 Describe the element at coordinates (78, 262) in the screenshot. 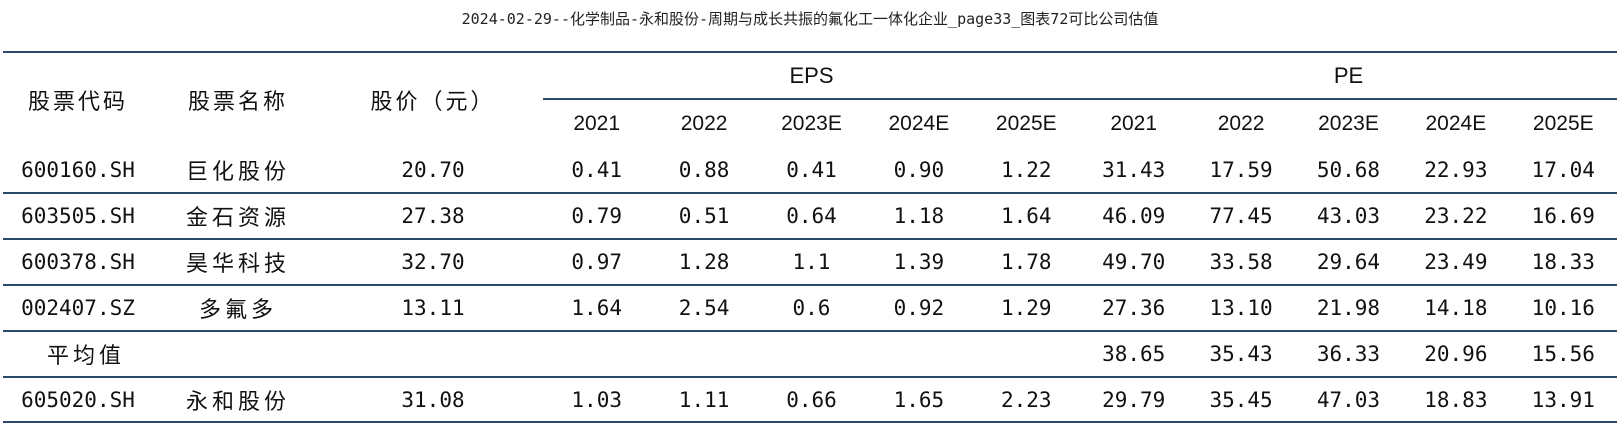

I see `stock-code: 600378.SH` at that location.